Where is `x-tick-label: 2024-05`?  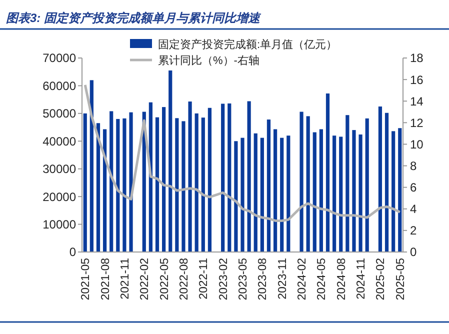
x-tick-label: 2024-05 is located at coordinates (322, 279).